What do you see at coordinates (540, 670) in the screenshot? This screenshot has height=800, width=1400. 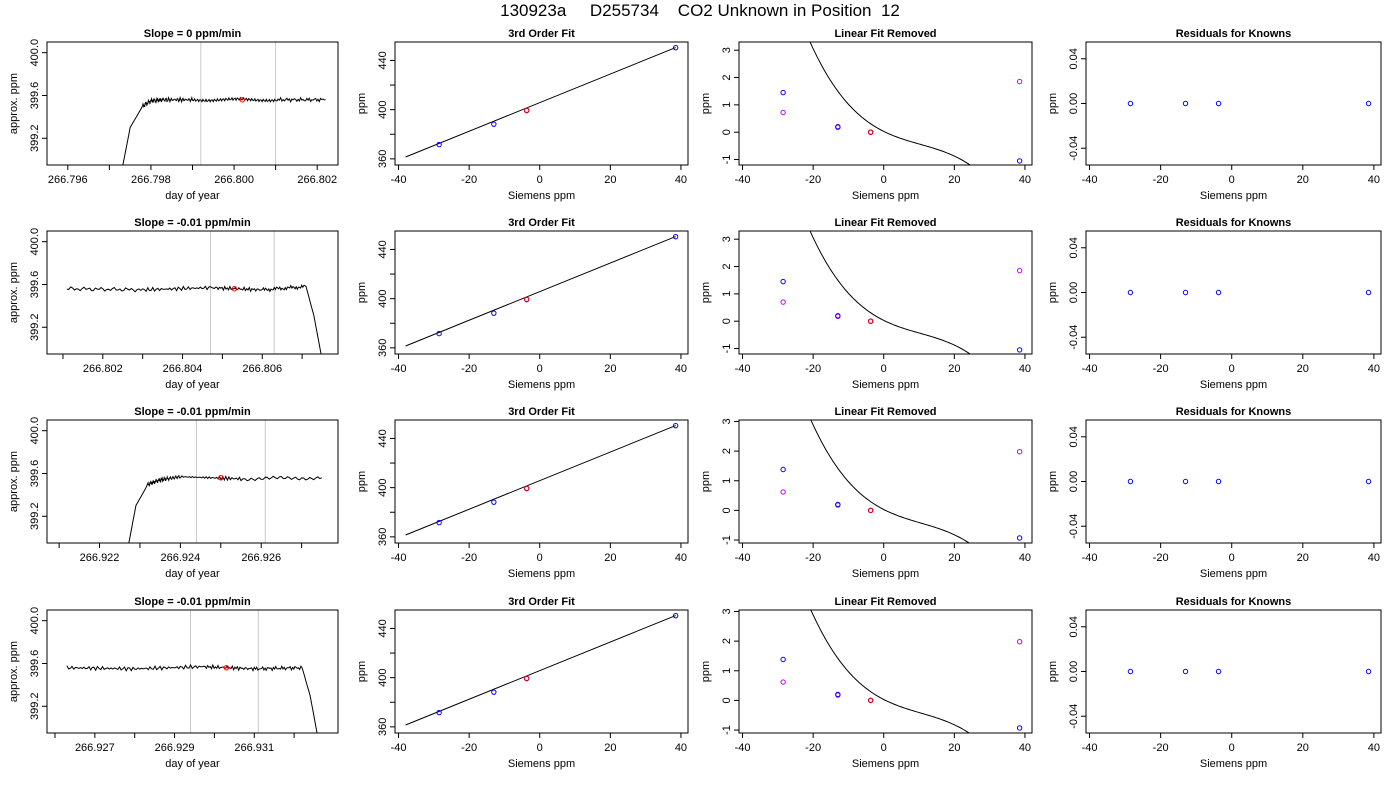 I see `panel-4-2-fit-line` at bounding box center [540, 670].